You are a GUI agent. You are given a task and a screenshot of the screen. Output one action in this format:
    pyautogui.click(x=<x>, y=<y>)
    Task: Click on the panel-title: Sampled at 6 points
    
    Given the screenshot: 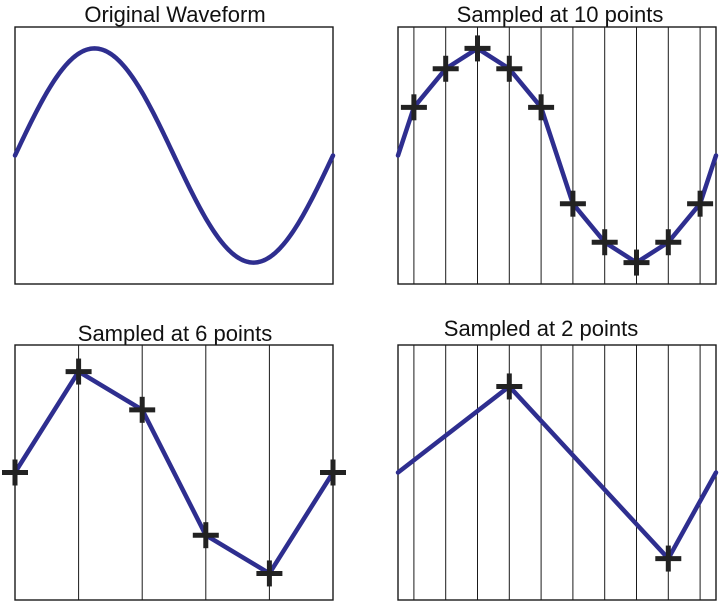 What is the action you would take?
    pyautogui.click(x=175, y=333)
    